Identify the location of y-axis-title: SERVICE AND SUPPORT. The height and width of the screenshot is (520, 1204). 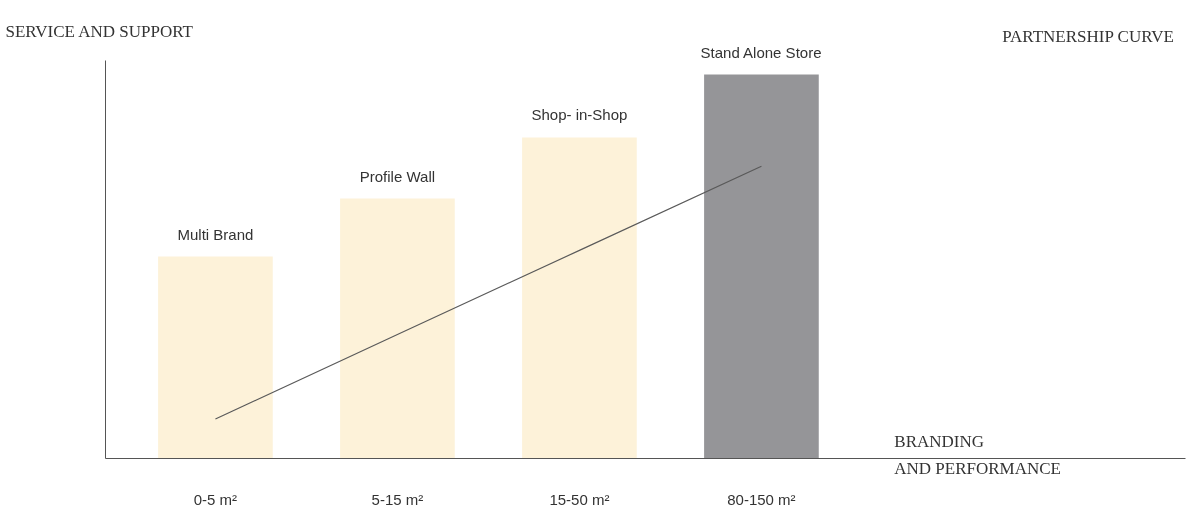
(99, 31).